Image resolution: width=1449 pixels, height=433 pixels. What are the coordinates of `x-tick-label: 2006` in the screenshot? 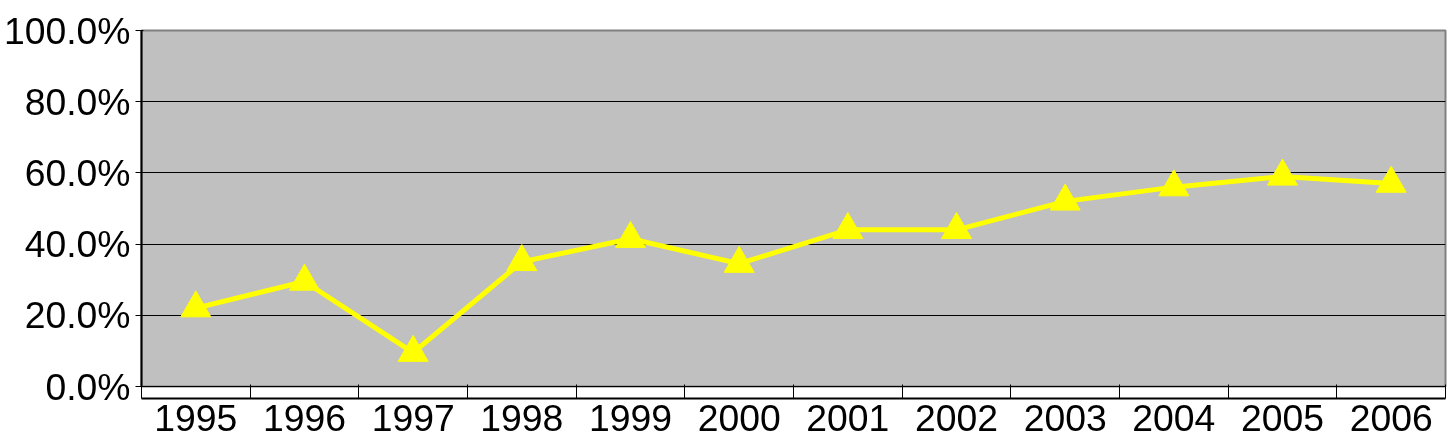 It's located at (1391, 414).